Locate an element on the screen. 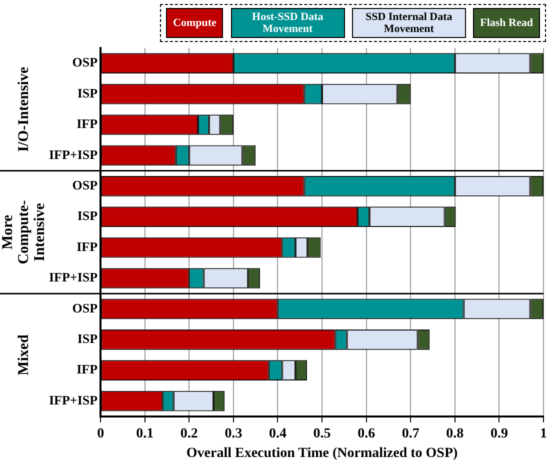 The width and height of the screenshot is (550, 468). x-tick-label: 0.3 is located at coordinates (233, 434).